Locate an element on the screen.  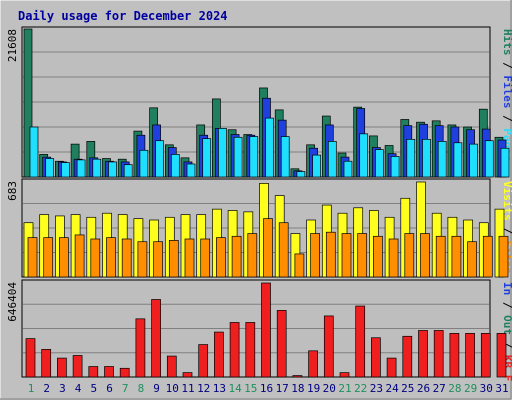
hits-legend: Hits / Files / Pages is located at coordinates (506, 95).